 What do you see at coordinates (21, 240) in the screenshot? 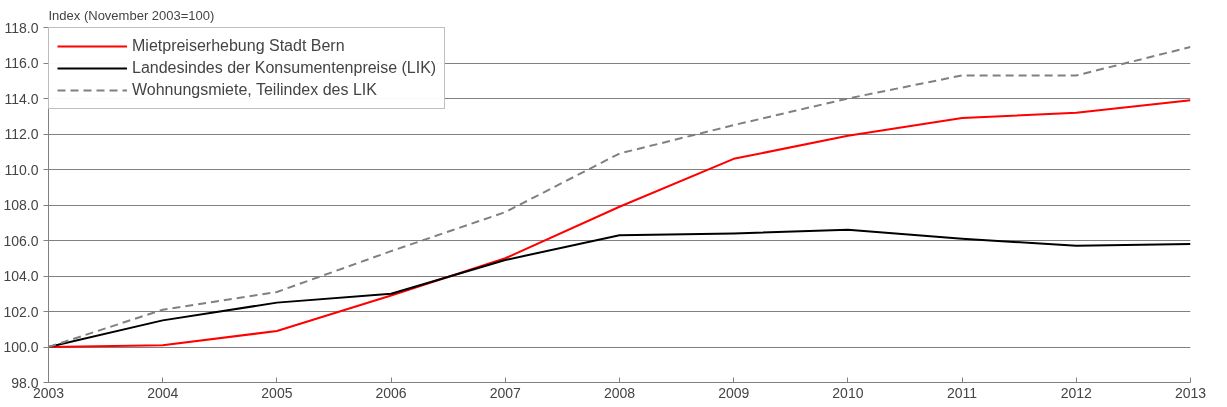
I see `y-tick-label: 106.0` at bounding box center [21, 240].